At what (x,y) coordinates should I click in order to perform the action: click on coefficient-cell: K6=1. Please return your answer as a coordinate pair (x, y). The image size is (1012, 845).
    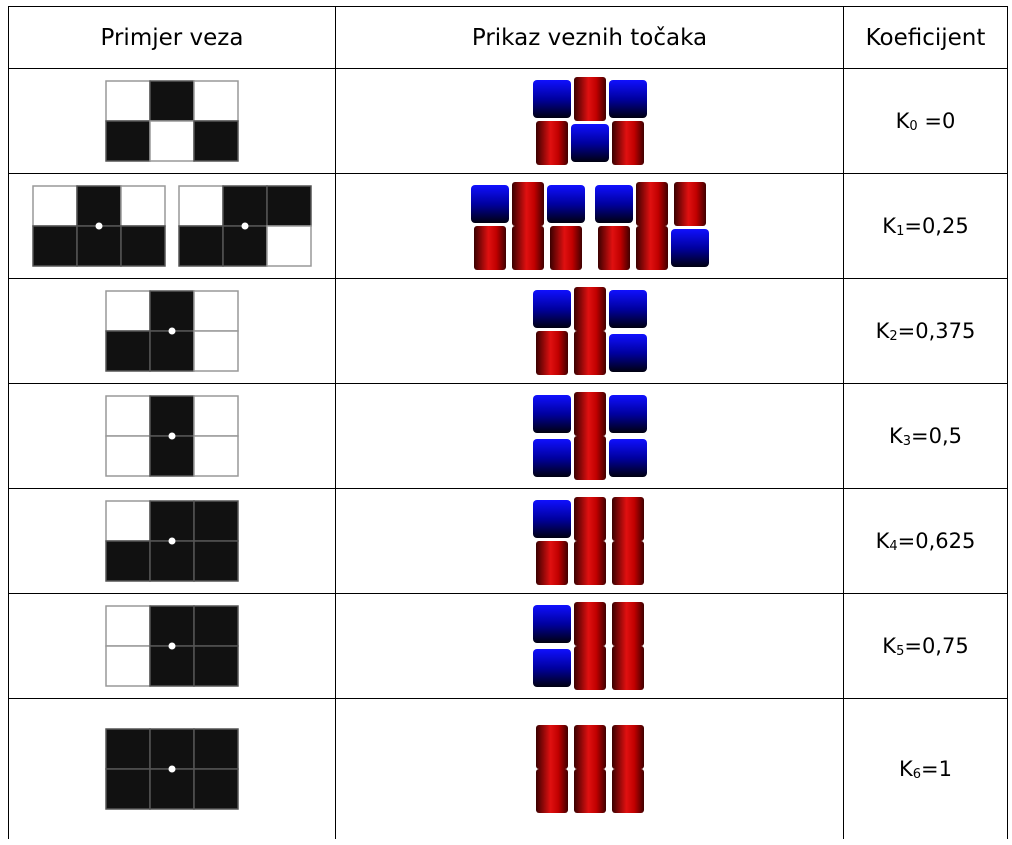
    Looking at the image, I should click on (925, 768).